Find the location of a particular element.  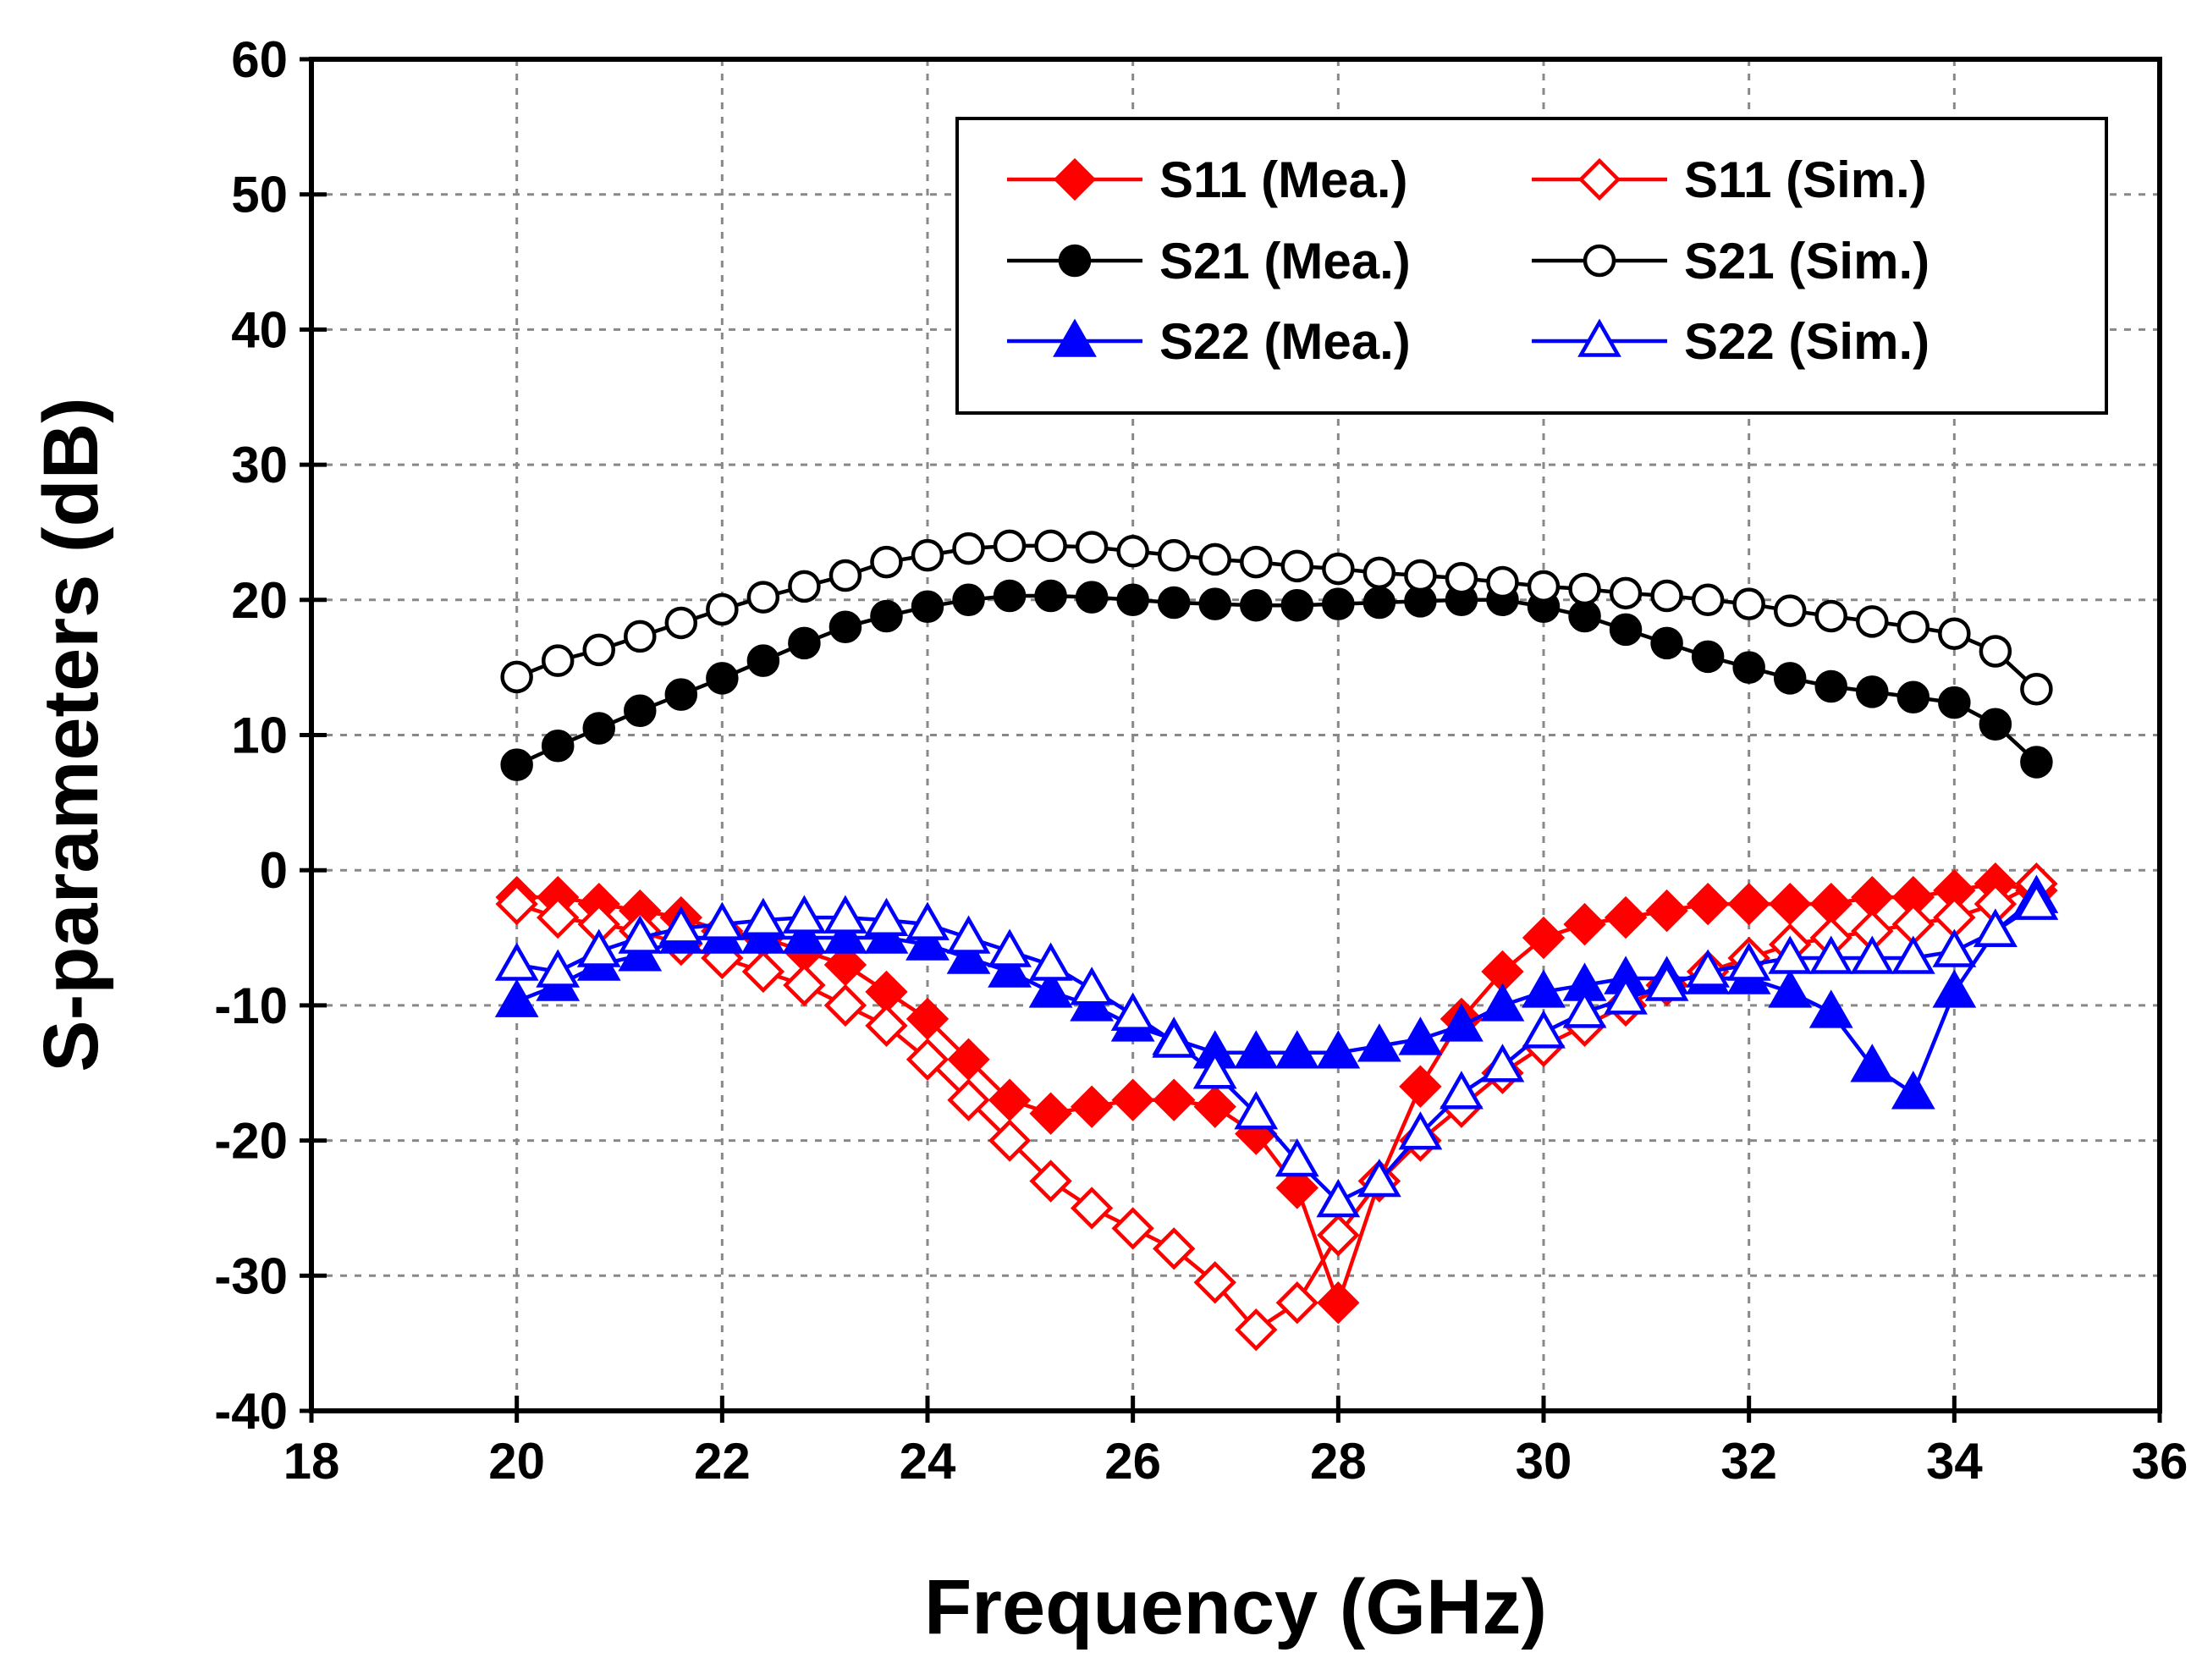

y-axis-title: S-parameters (dB) is located at coordinates (71, 734).